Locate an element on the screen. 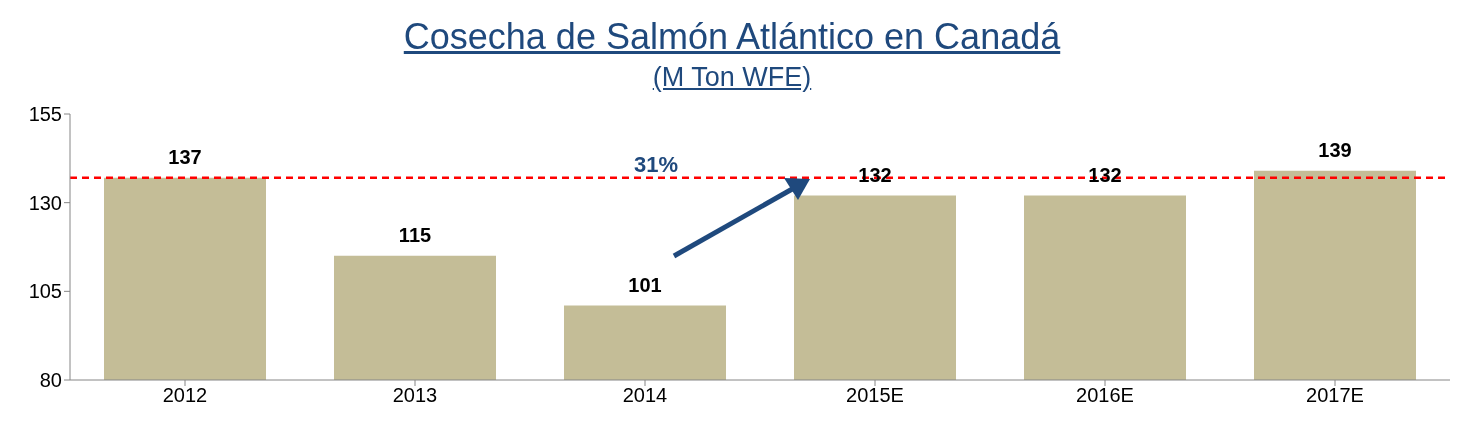 Image resolution: width=1464 pixels, height=438 pixels. data-label: 101 is located at coordinates (645, 284).